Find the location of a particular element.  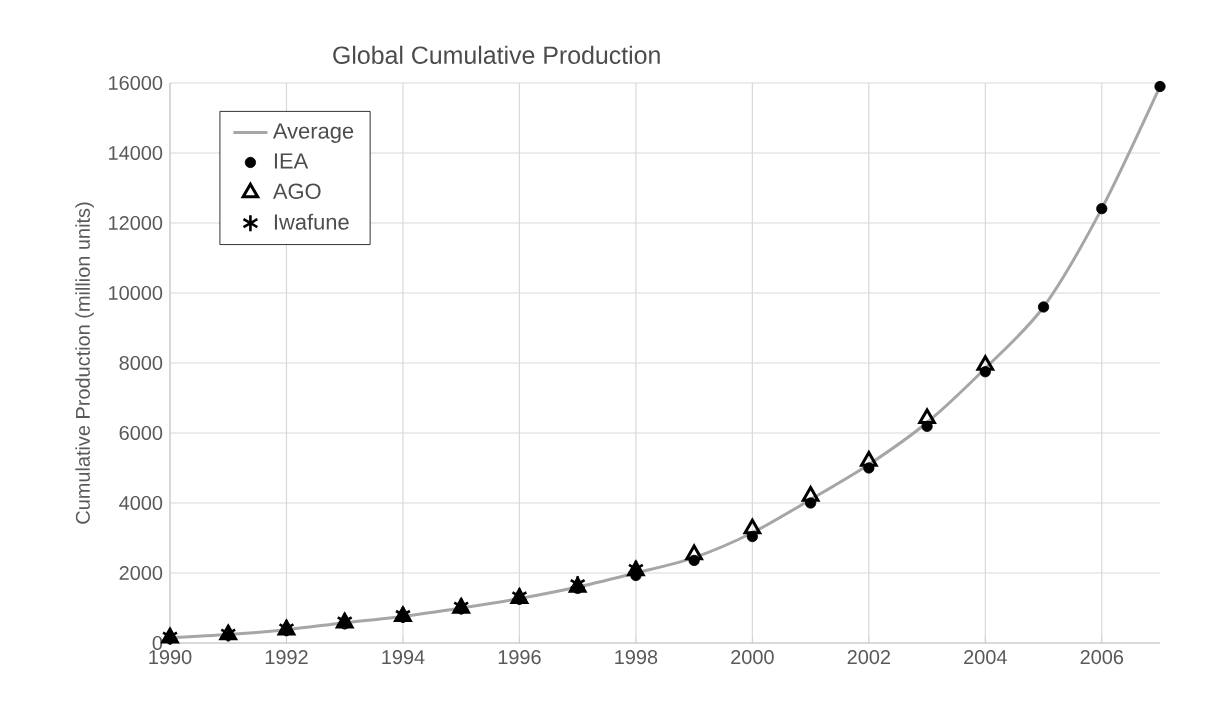

chart-title: Global Cumulative Production is located at coordinates (496, 55).